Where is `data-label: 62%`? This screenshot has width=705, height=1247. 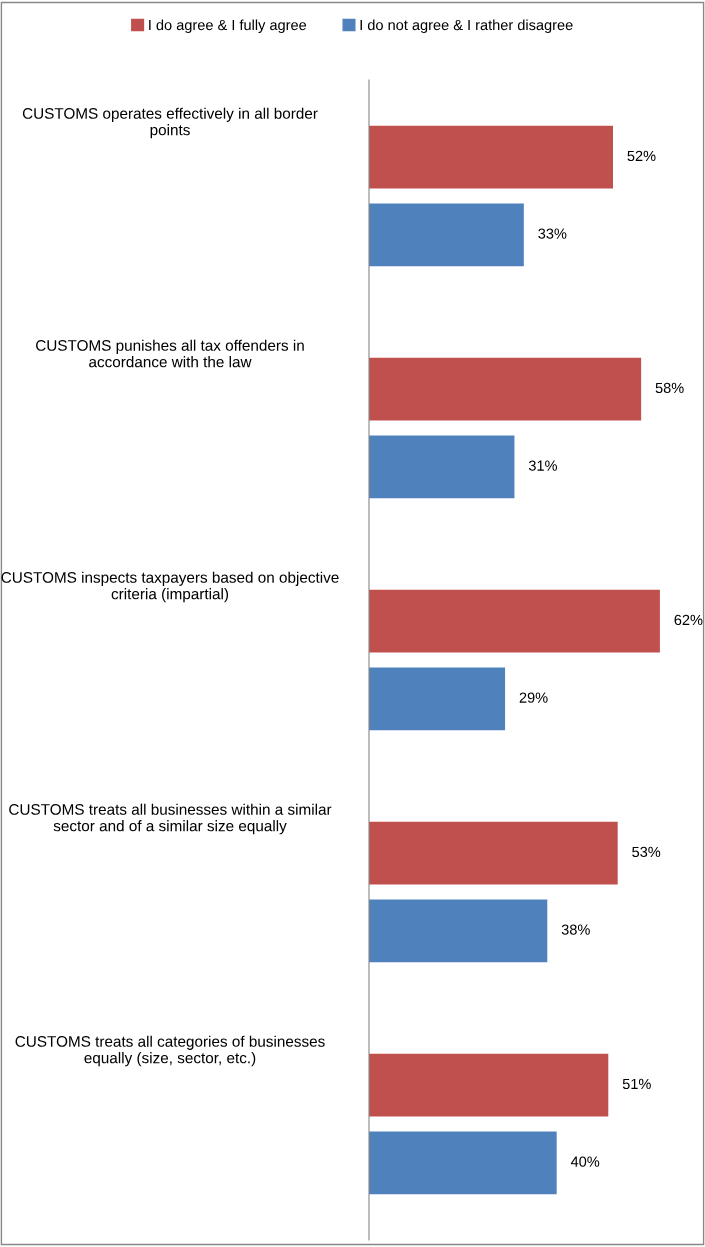
data-label: 62% is located at coordinates (688, 620).